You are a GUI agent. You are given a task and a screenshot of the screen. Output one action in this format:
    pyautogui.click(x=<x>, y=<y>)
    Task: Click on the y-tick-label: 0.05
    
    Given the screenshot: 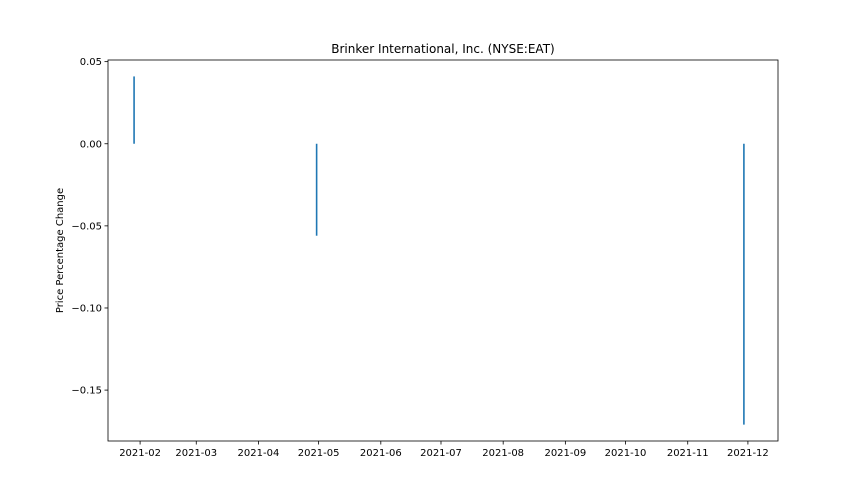 What is the action you would take?
    pyautogui.click(x=91, y=62)
    